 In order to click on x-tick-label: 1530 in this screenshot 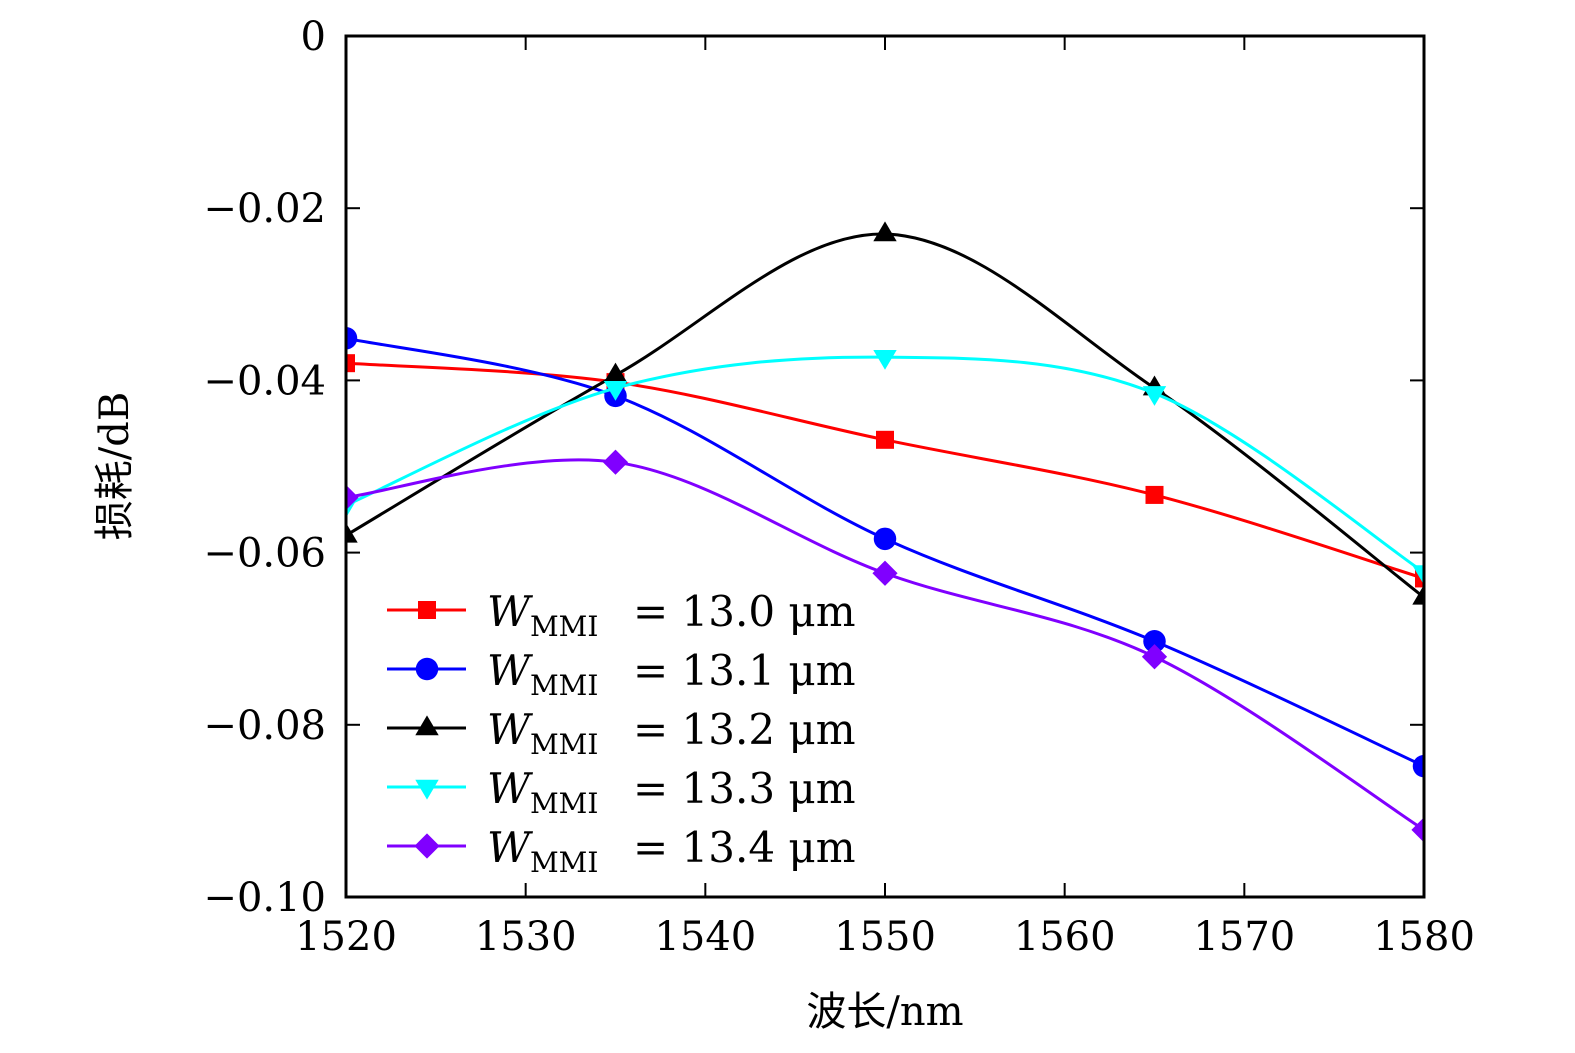, I will do `click(526, 937)`.